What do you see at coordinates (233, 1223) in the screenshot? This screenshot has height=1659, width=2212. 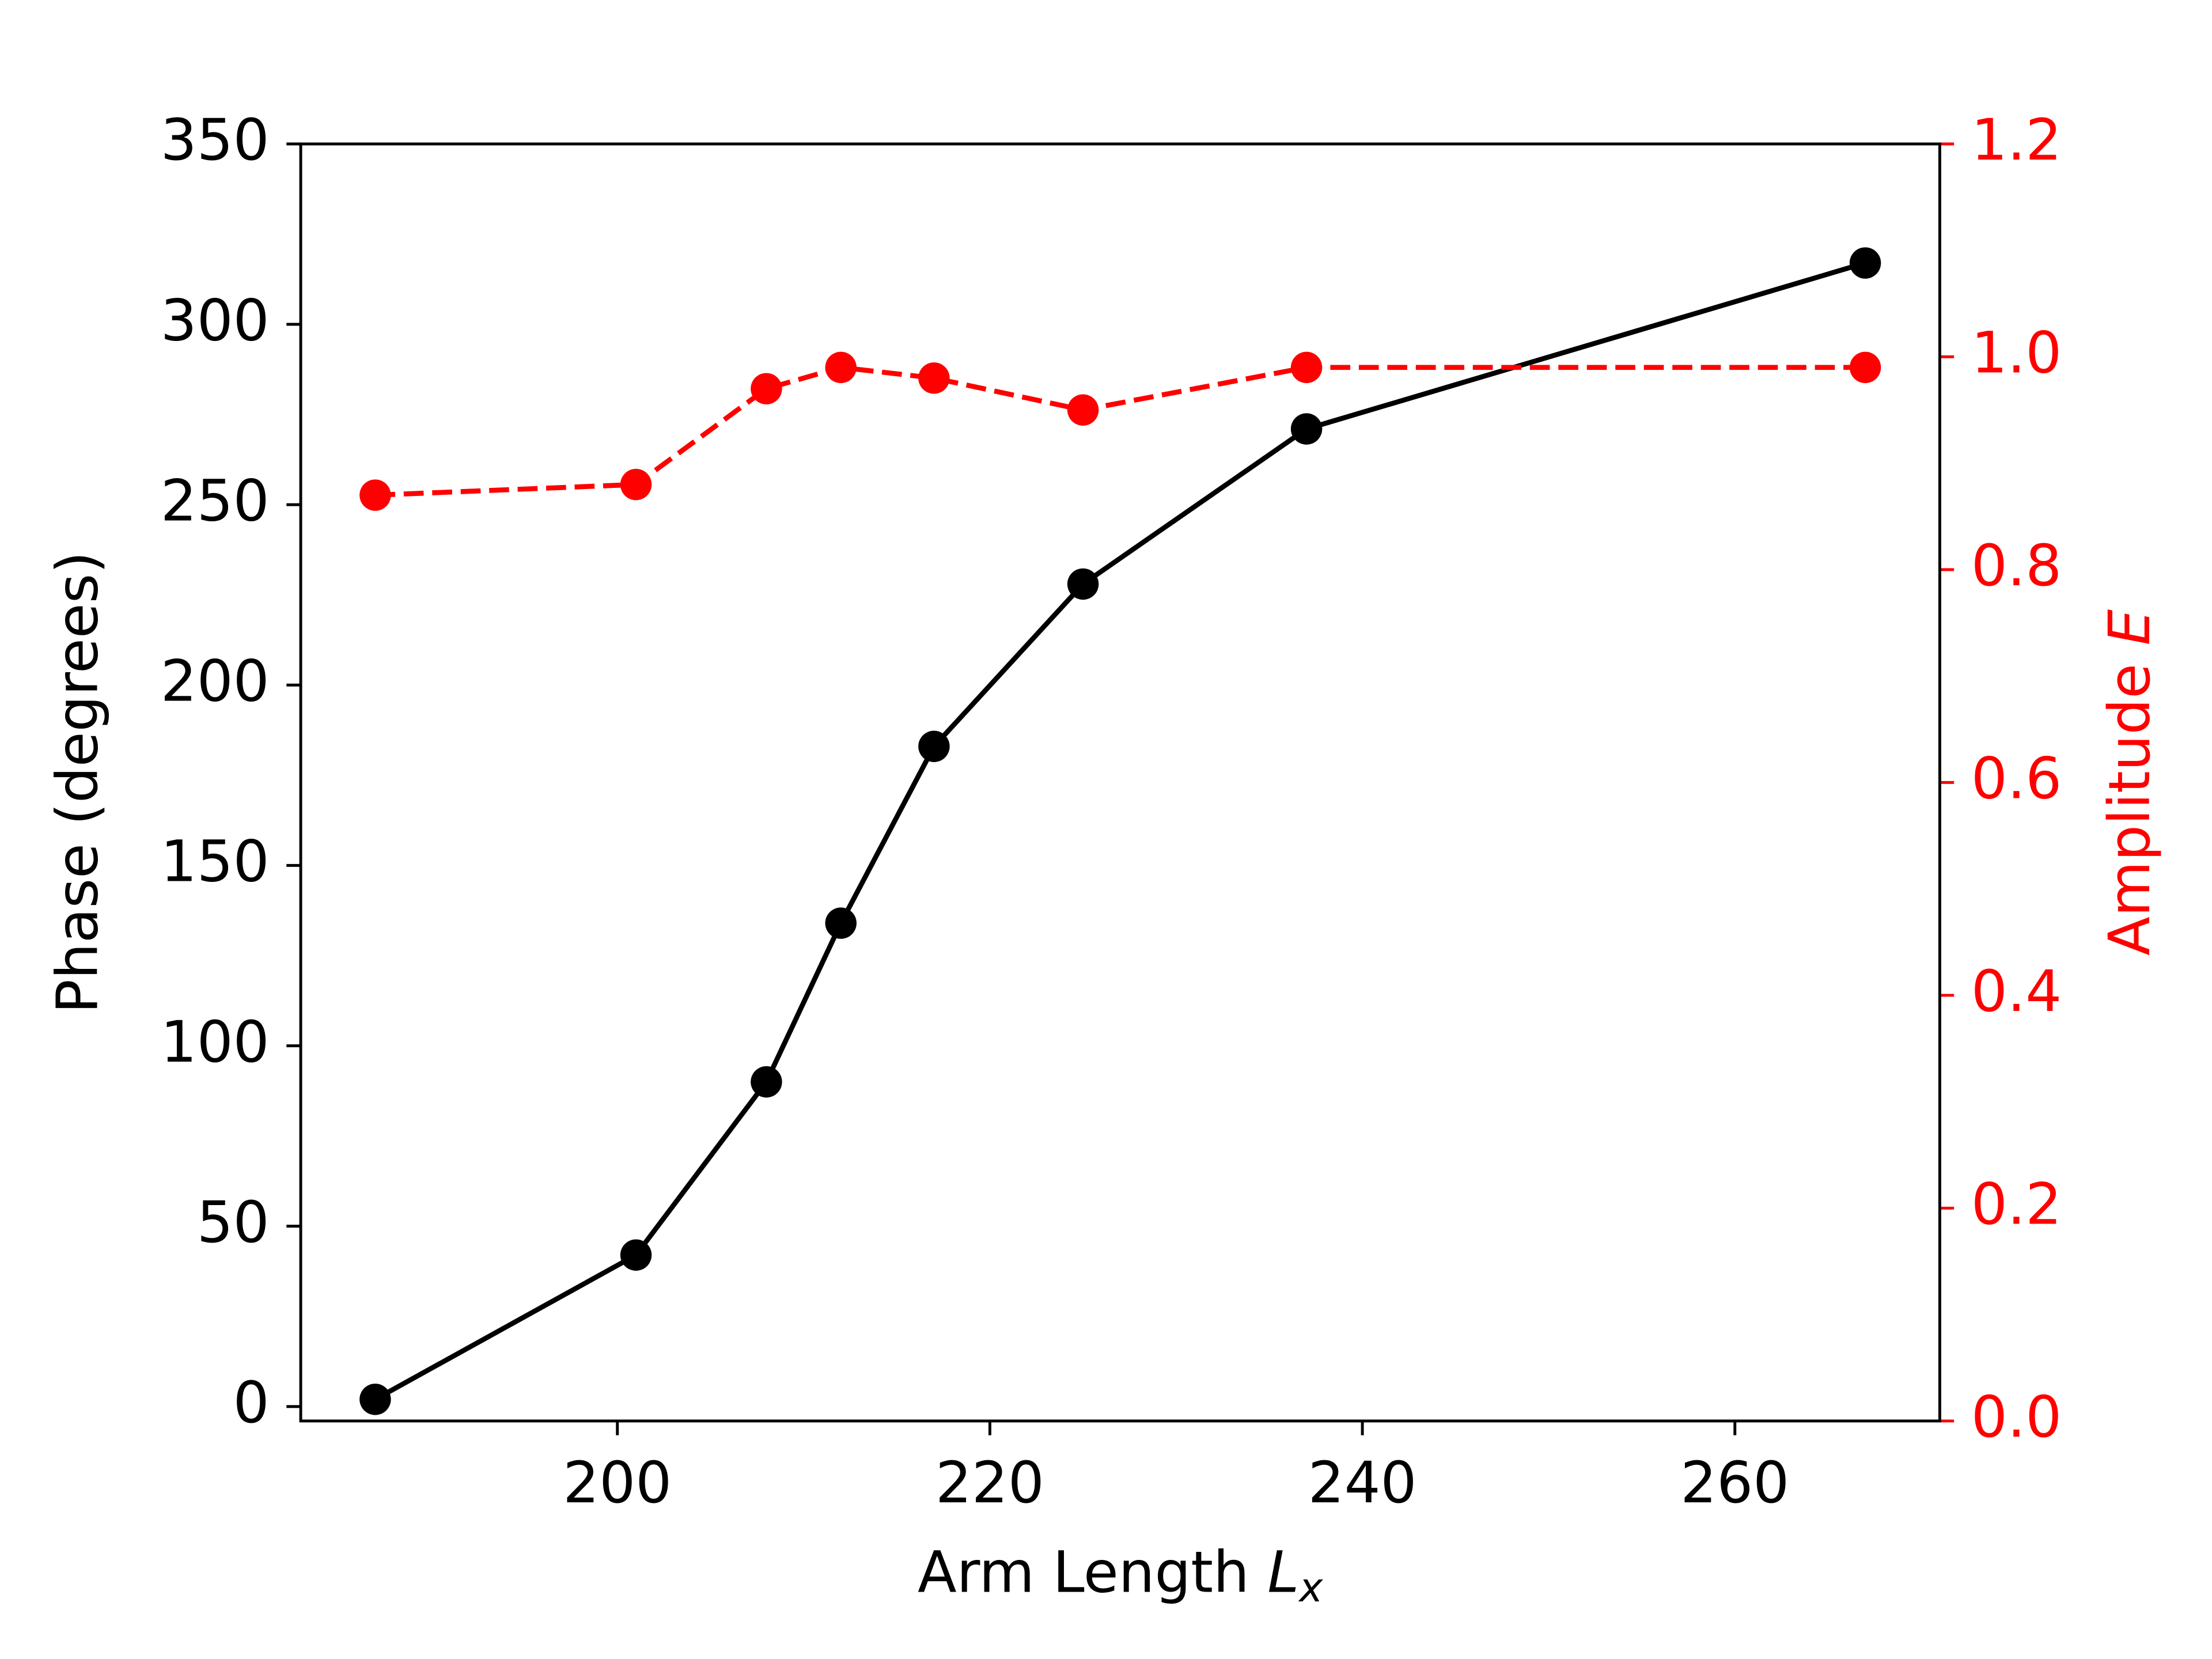 I see `y-tick-label: 50` at bounding box center [233, 1223].